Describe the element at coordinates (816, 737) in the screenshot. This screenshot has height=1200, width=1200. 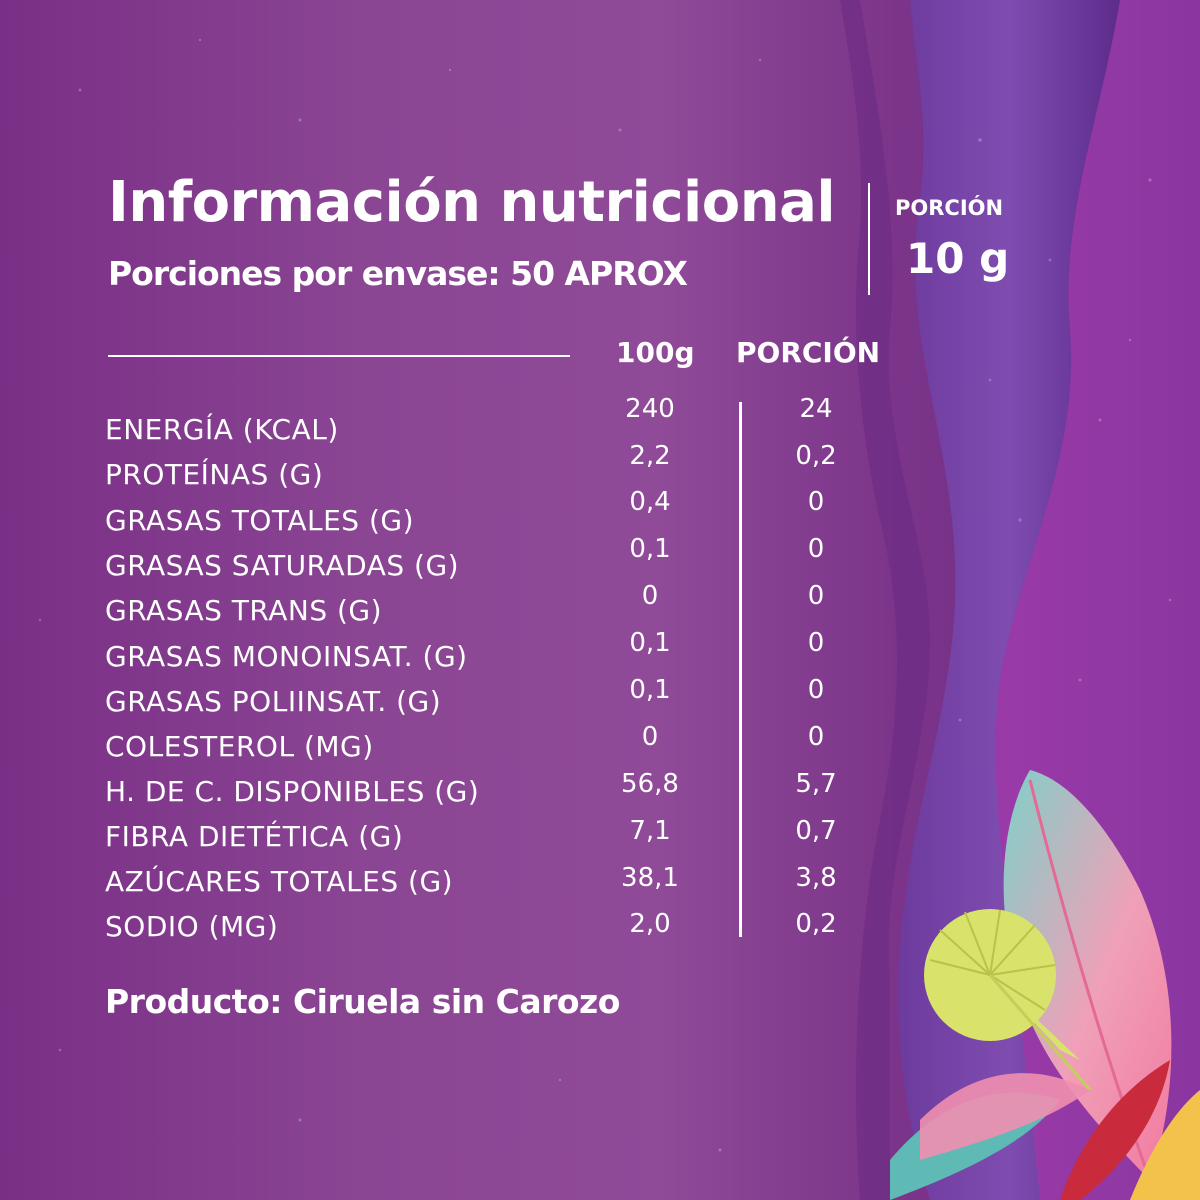
I see `value-portion-cholesterol: 0` at that location.